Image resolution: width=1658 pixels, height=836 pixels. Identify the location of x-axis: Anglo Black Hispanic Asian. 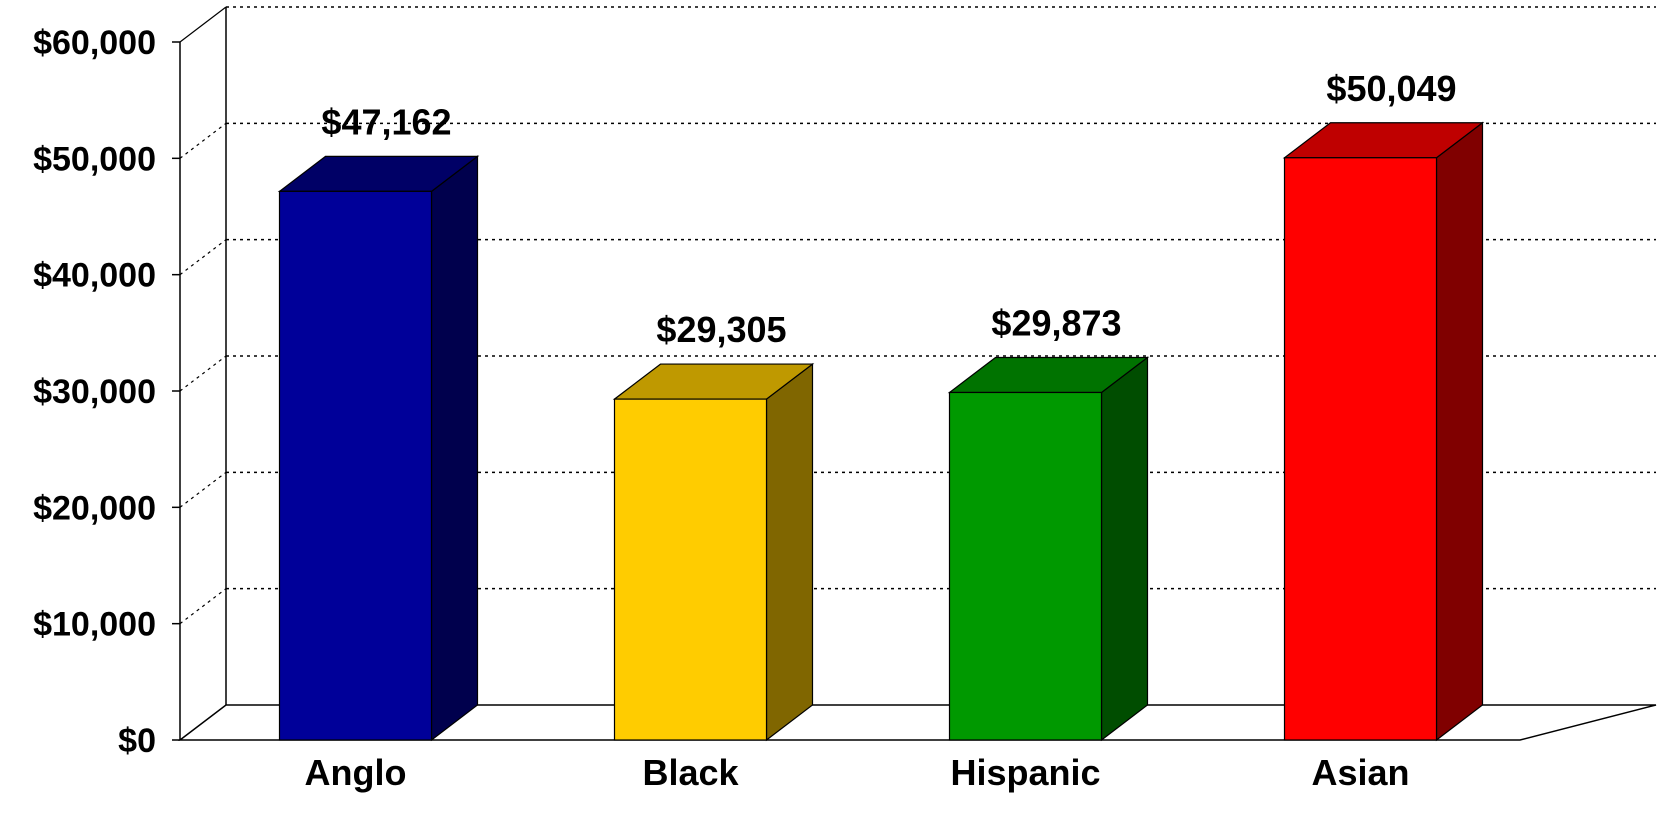
(857, 772).